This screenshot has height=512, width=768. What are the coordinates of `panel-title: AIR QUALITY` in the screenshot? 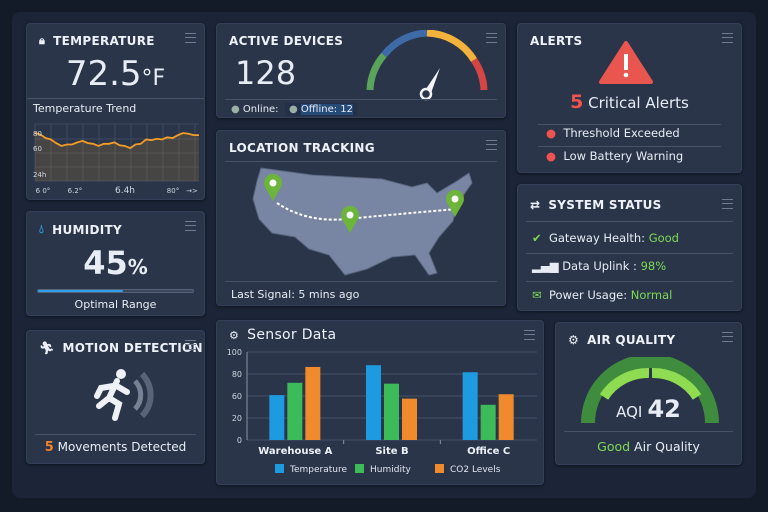 It's located at (631, 340).